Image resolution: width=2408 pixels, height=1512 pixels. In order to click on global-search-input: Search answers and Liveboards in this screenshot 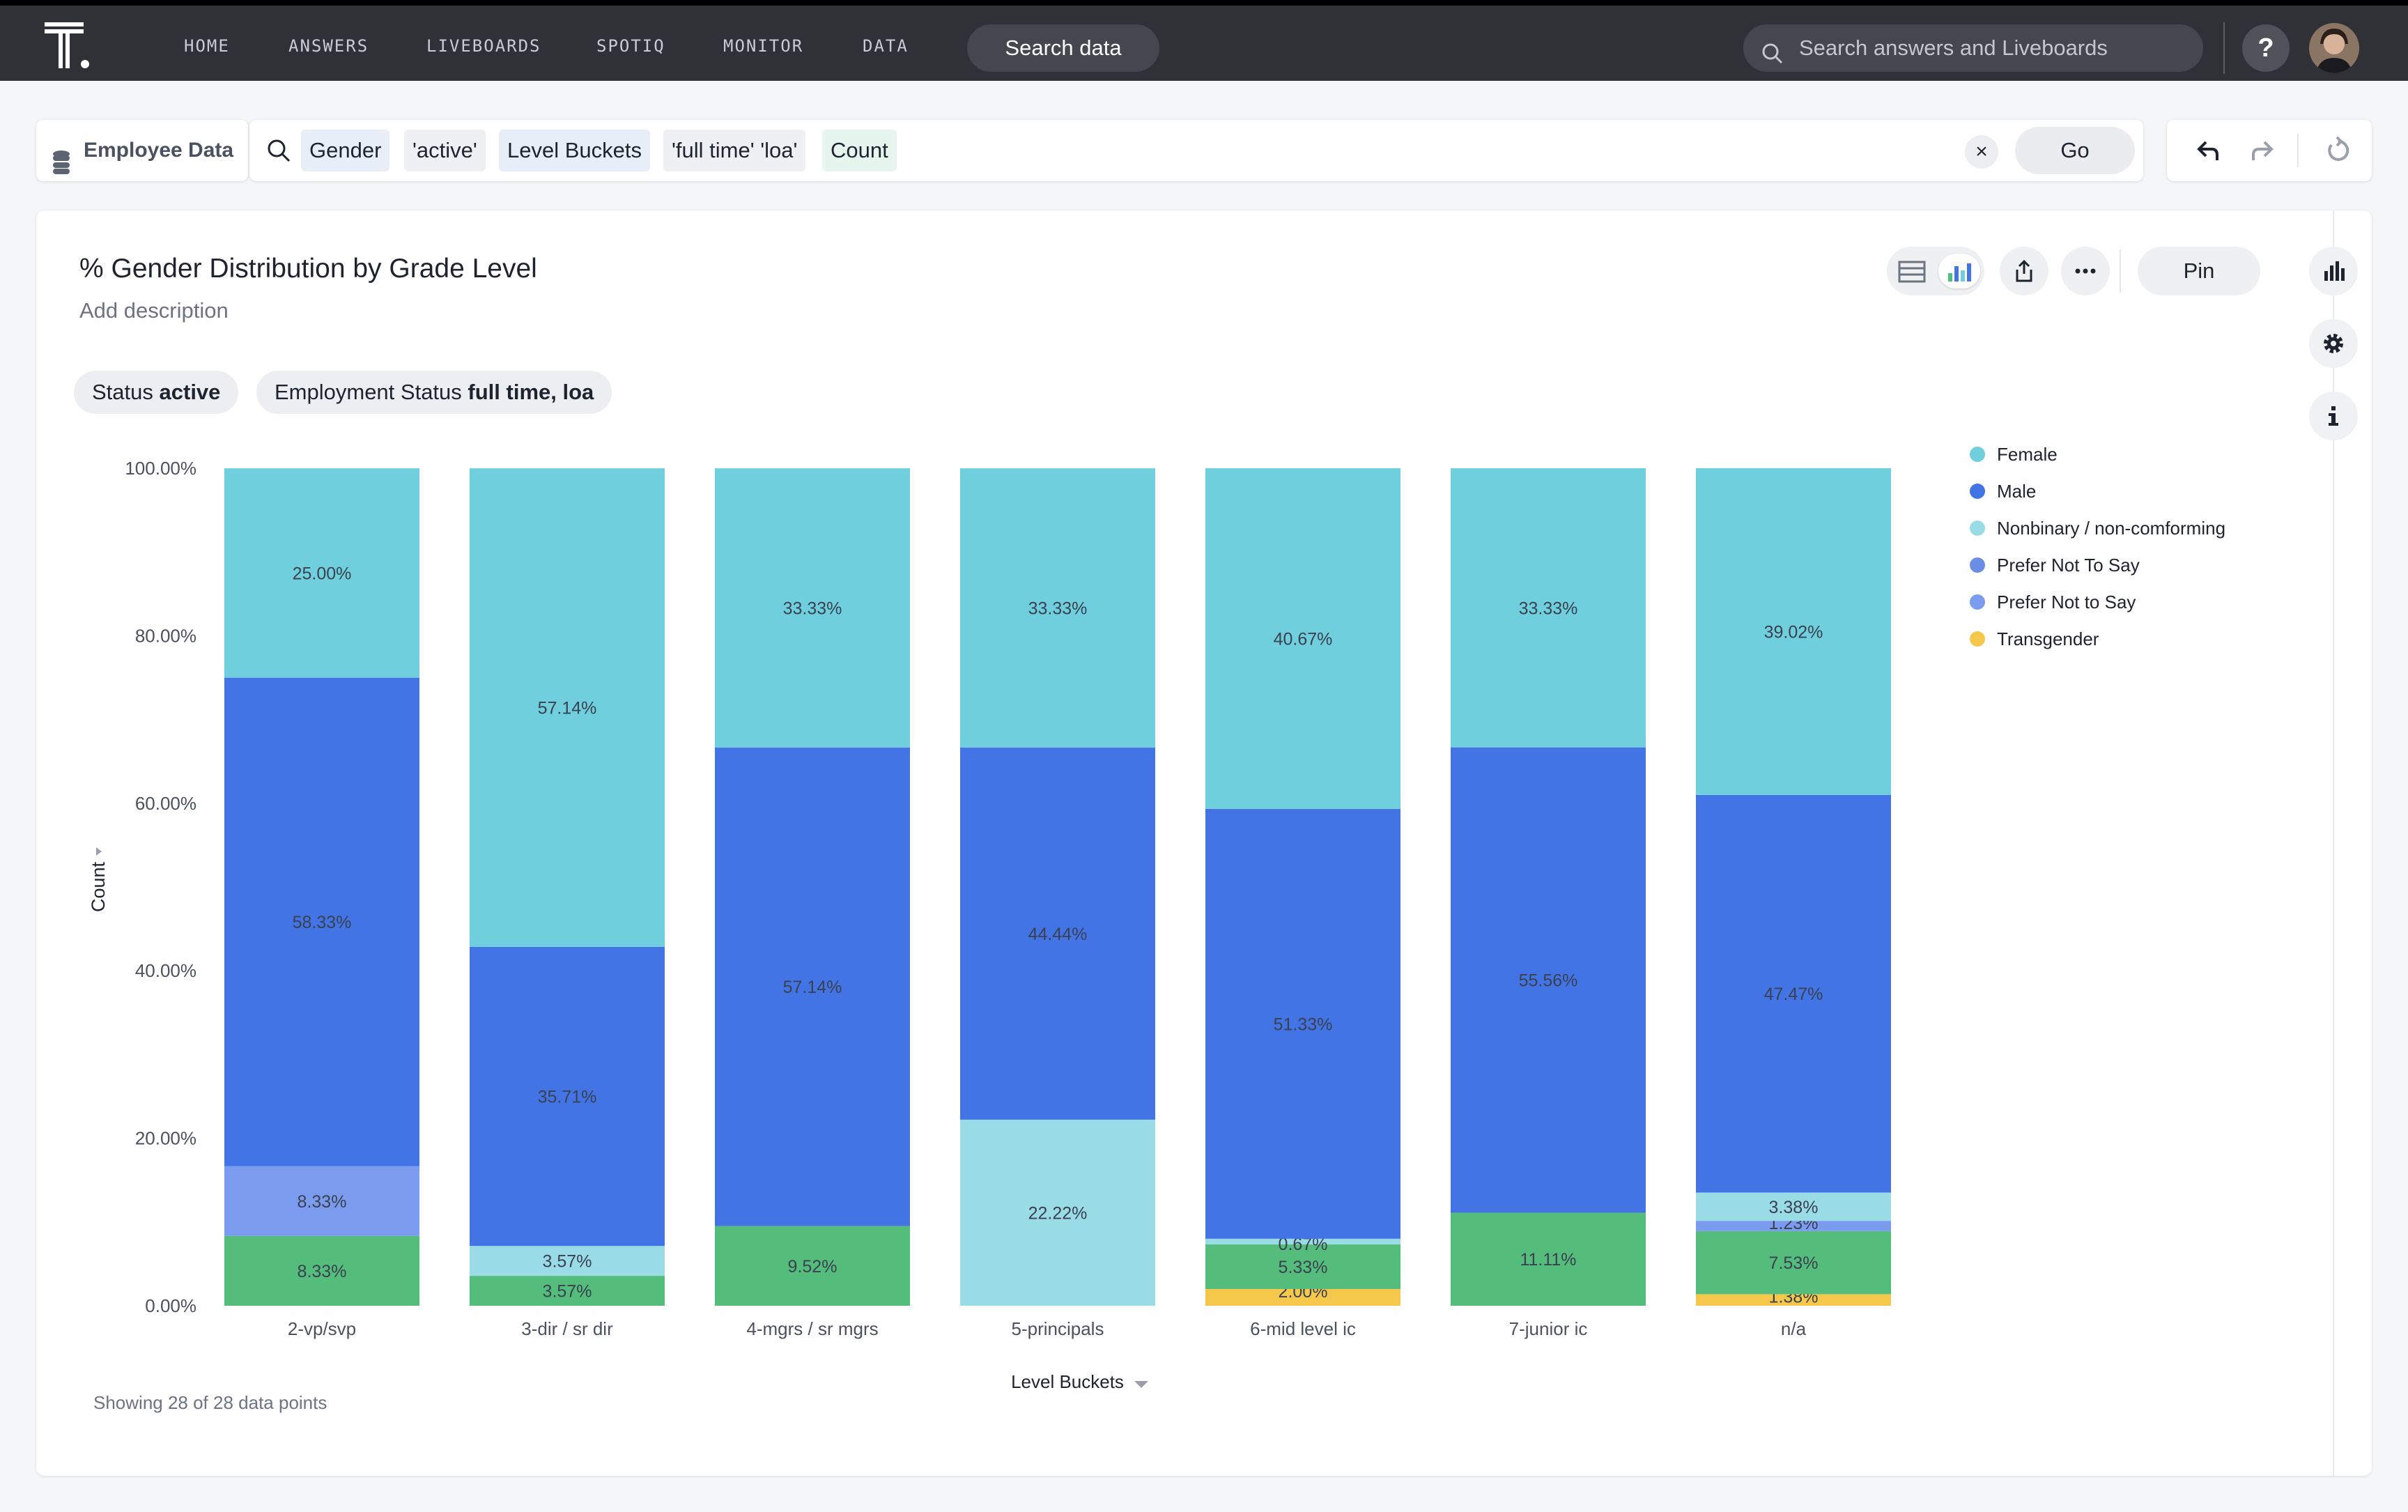, I will do `click(1973, 48)`.